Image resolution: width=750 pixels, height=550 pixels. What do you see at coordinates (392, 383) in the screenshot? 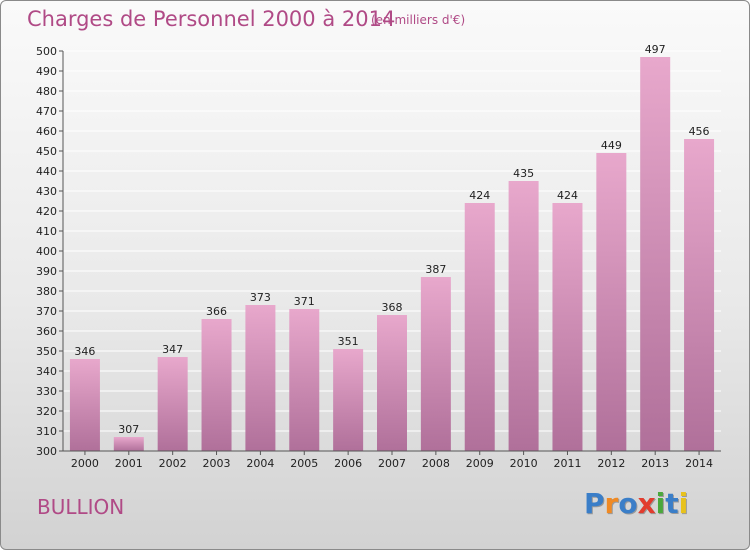
I see `bar-2007` at bounding box center [392, 383].